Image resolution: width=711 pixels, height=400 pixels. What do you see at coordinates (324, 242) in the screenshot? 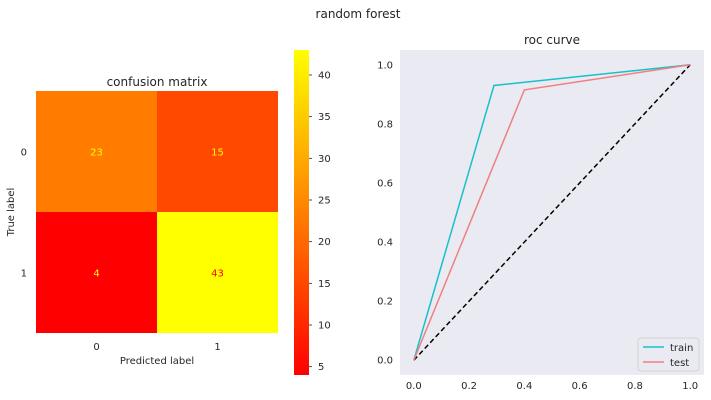
I see `colorbar-tick-label: 20` at bounding box center [324, 242].